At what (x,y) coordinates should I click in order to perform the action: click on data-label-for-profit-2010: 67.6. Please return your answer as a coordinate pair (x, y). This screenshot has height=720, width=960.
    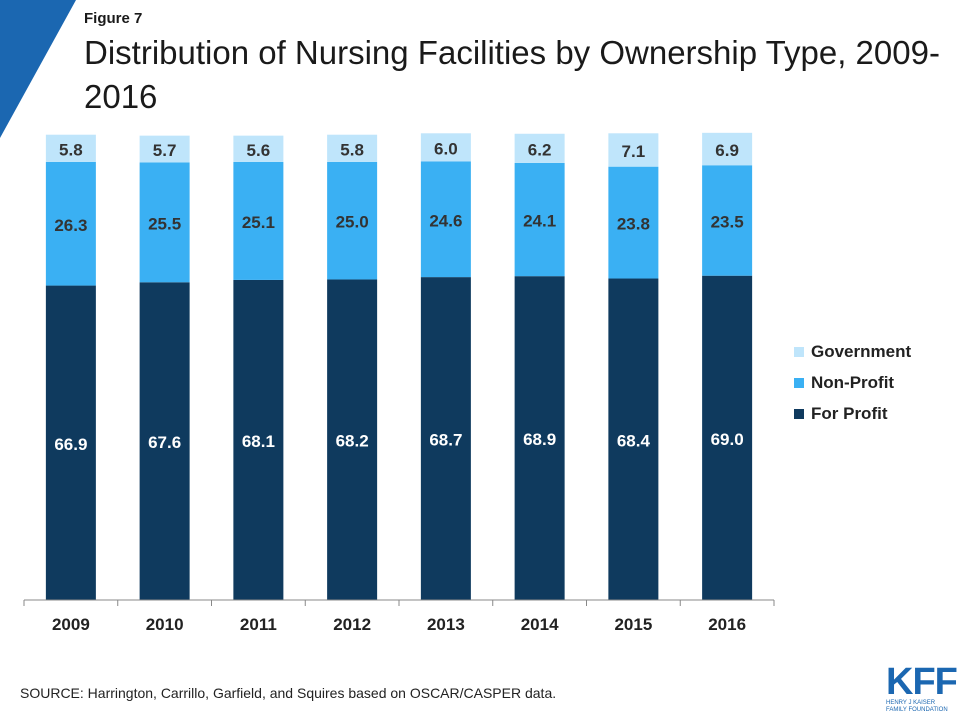
    Looking at the image, I should click on (164, 442).